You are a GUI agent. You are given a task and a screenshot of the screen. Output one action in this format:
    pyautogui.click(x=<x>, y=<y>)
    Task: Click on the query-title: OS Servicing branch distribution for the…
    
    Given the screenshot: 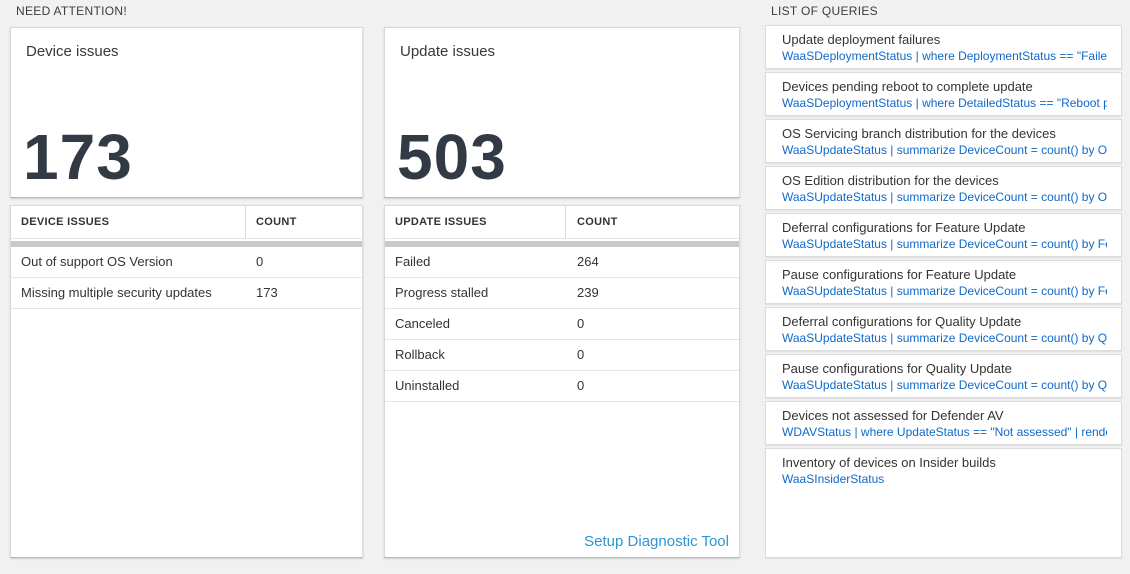 What is the action you would take?
    pyautogui.click(x=919, y=133)
    